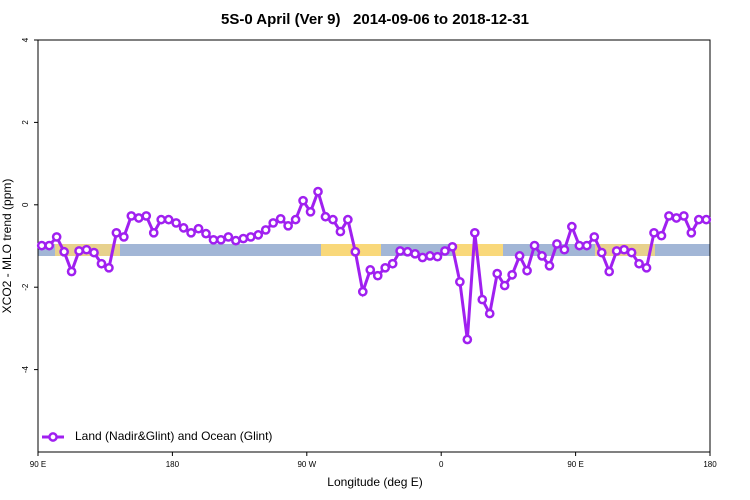 Image resolution: width=750 pixels, height=500 pixels. What do you see at coordinates (441, 464) in the screenshot?
I see `x-tick-label: 0` at bounding box center [441, 464].